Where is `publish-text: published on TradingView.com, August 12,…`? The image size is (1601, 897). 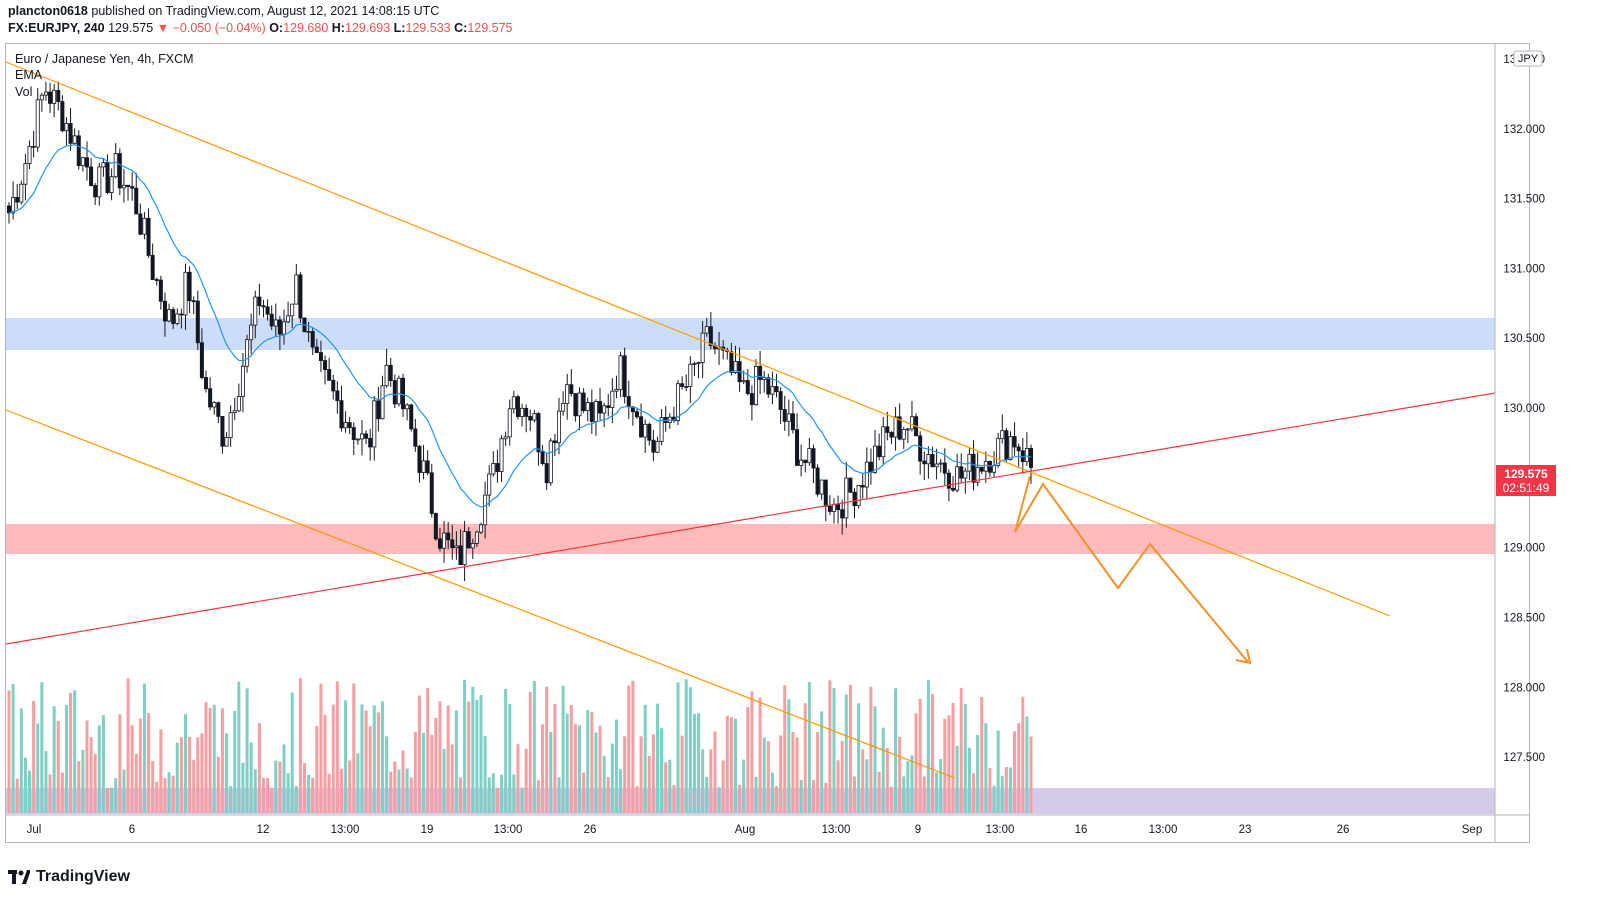 publish-text: published on TradingView.com, August 12,… is located at coordinates (265, 11).